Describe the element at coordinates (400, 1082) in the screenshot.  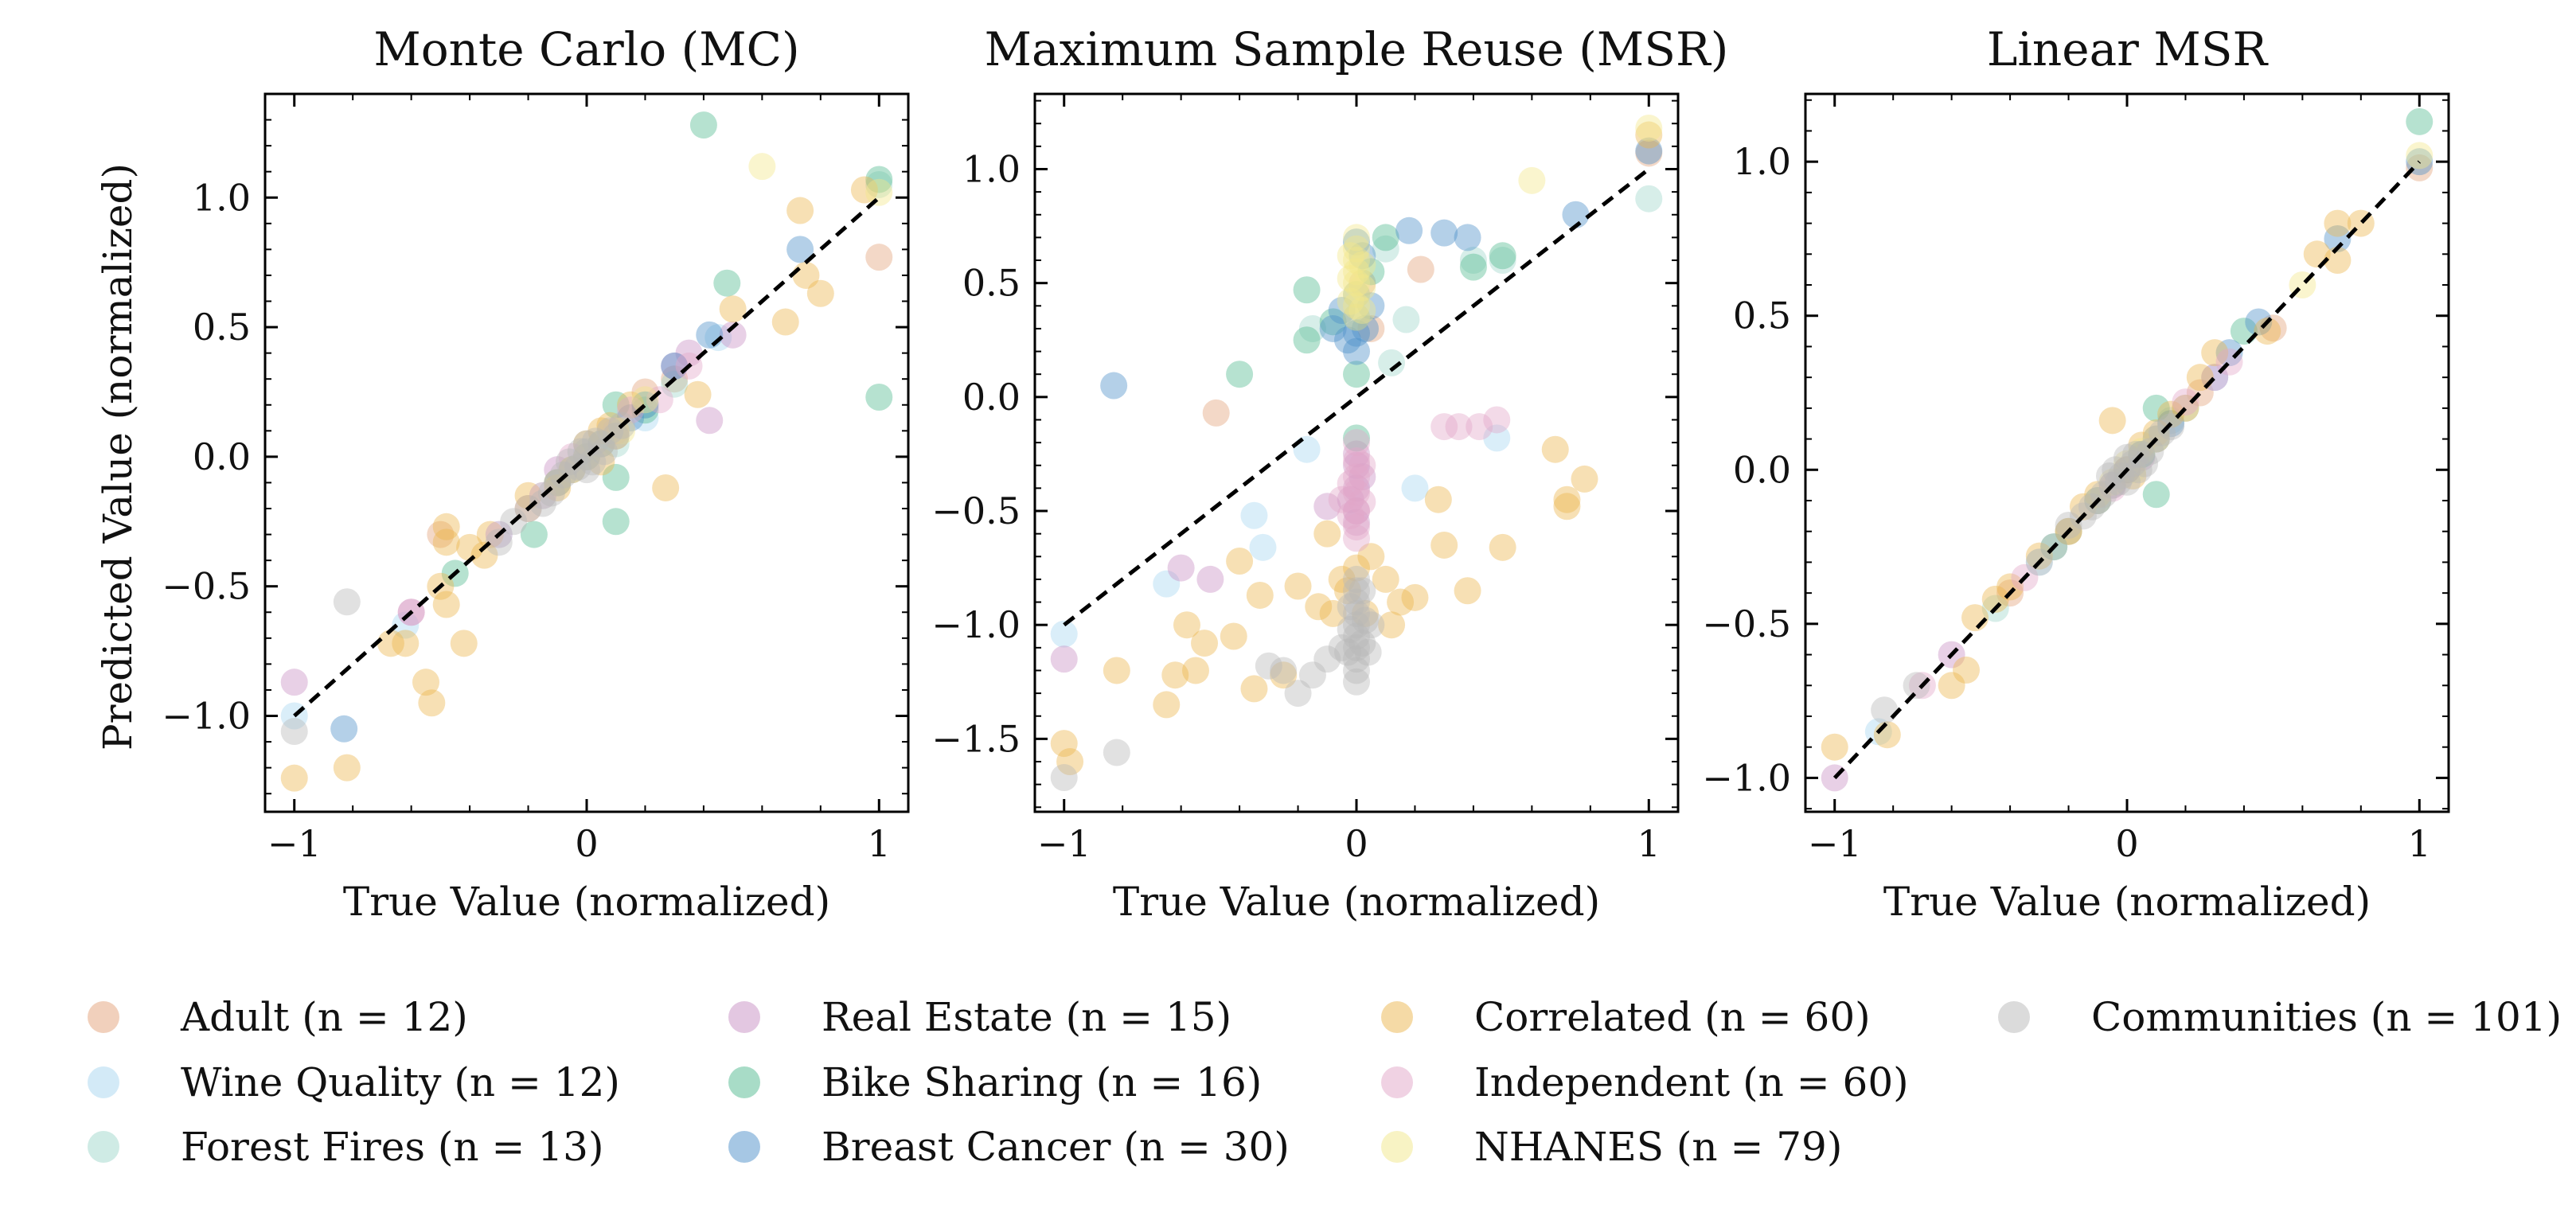
I see `legend-label: Wine Quality (n = 12)` at that location.